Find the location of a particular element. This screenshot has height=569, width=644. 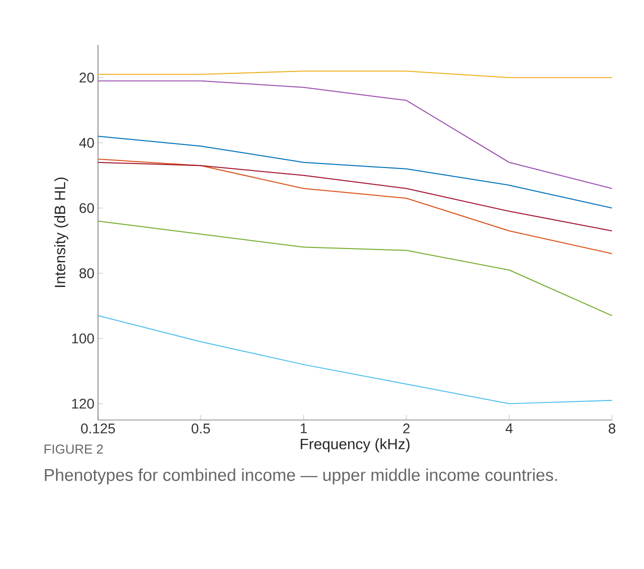

y-tick-label: 120 is located at coordinates (83, 403).